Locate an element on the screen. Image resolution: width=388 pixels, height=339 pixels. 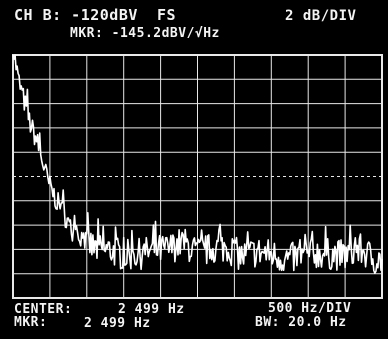
channel-readout: CH B: -120dBV FS is located at coordinates (95, 15).